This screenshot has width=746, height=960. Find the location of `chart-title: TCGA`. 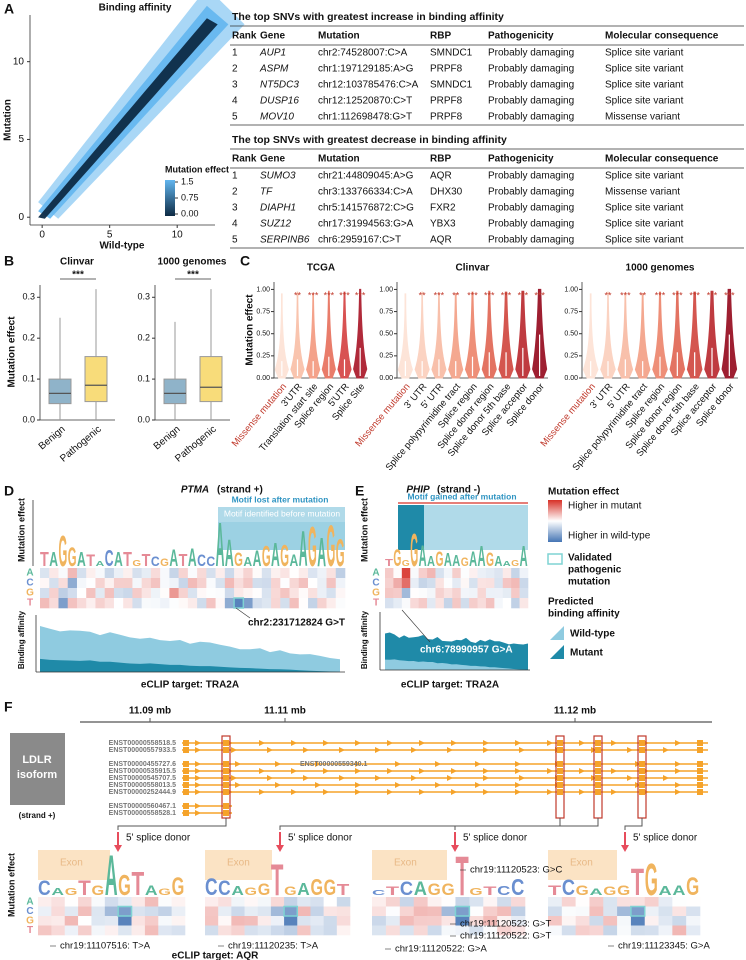

chart-title: TCGA is located at coordinates (321, 268).